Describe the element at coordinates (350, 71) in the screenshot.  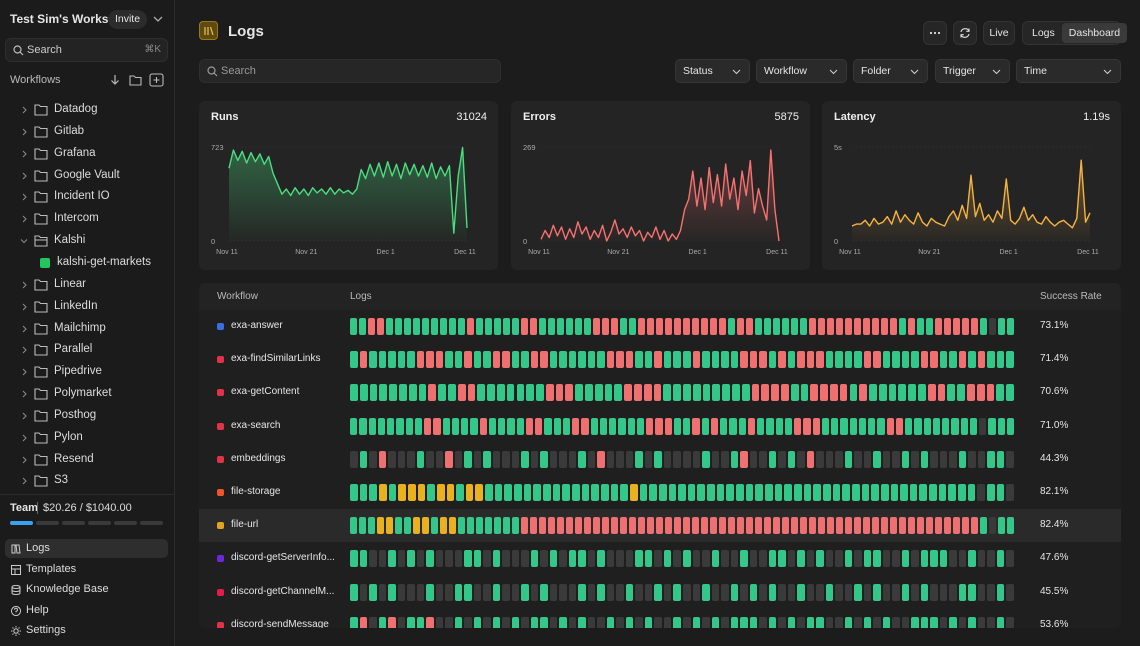
I see `logs-search: Search` at that location.